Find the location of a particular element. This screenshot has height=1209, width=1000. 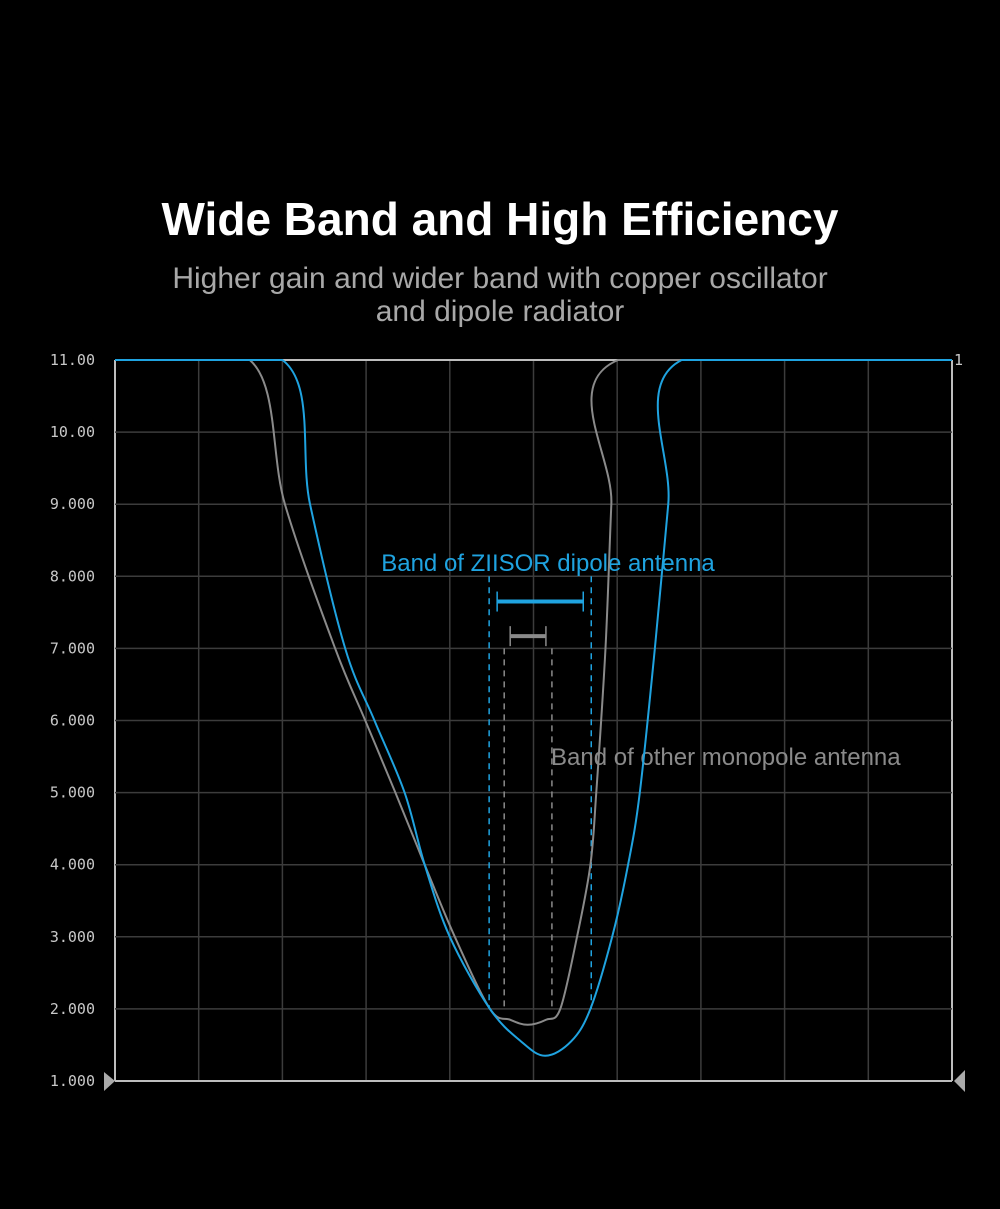

y-tick-label: 11.00 is located at coordinates (72, 360).